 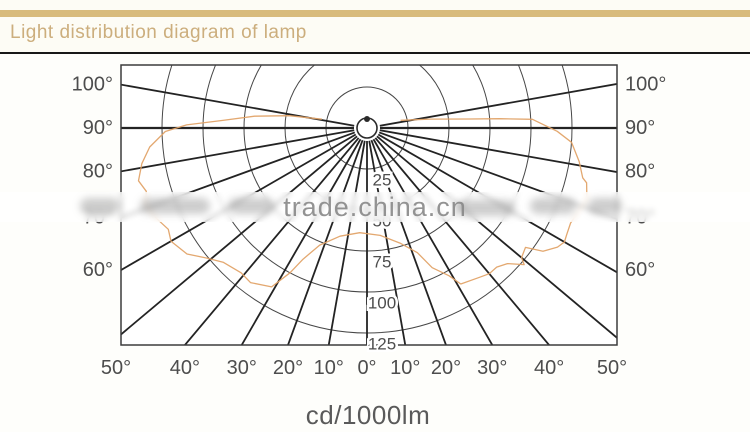 I want to click on header-accent-bar, so click(x=375, y=13).